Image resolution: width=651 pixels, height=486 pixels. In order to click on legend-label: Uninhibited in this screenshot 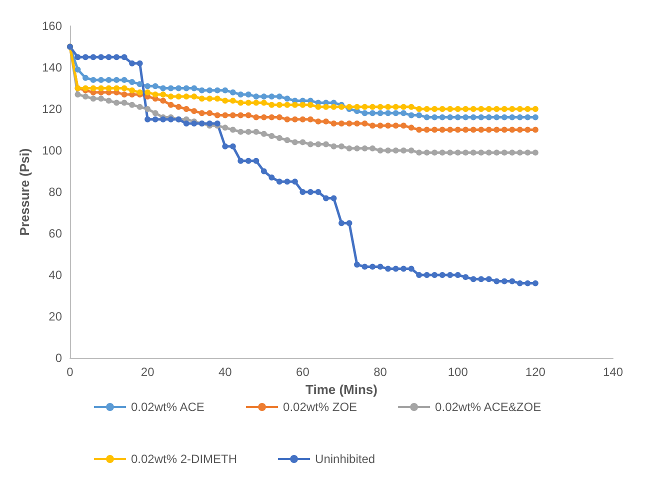, I will do `click(345, 459)`.